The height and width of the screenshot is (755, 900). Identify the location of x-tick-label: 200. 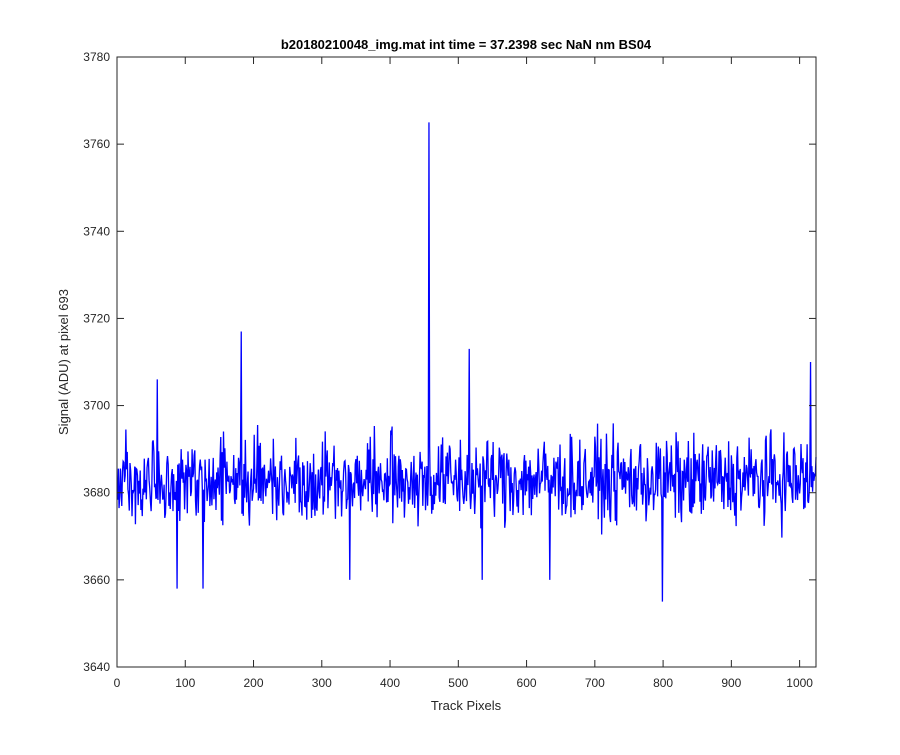
(254, 683).